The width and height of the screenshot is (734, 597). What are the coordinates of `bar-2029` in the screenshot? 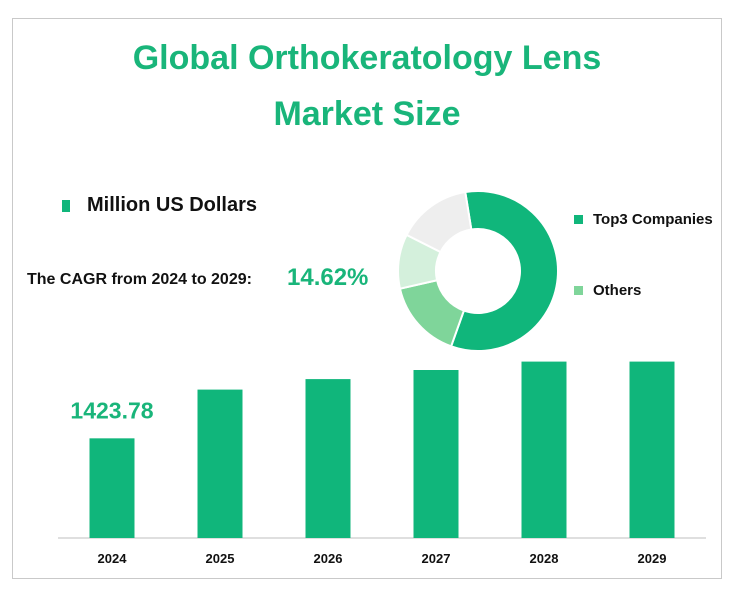 It's located at (652, 449).